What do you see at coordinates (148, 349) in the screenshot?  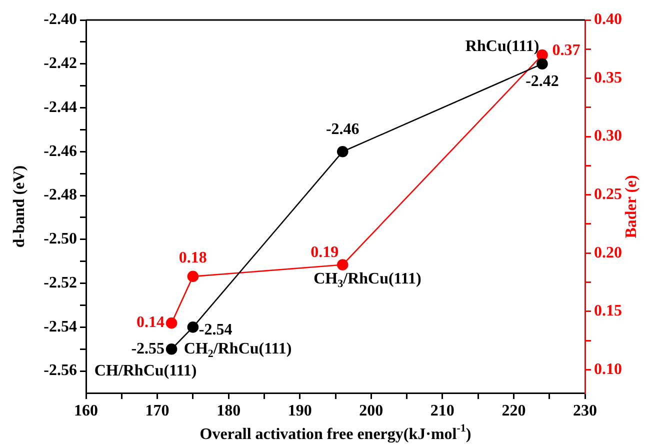 I see `data-label: -2.55` at bounding box center [148, 349].